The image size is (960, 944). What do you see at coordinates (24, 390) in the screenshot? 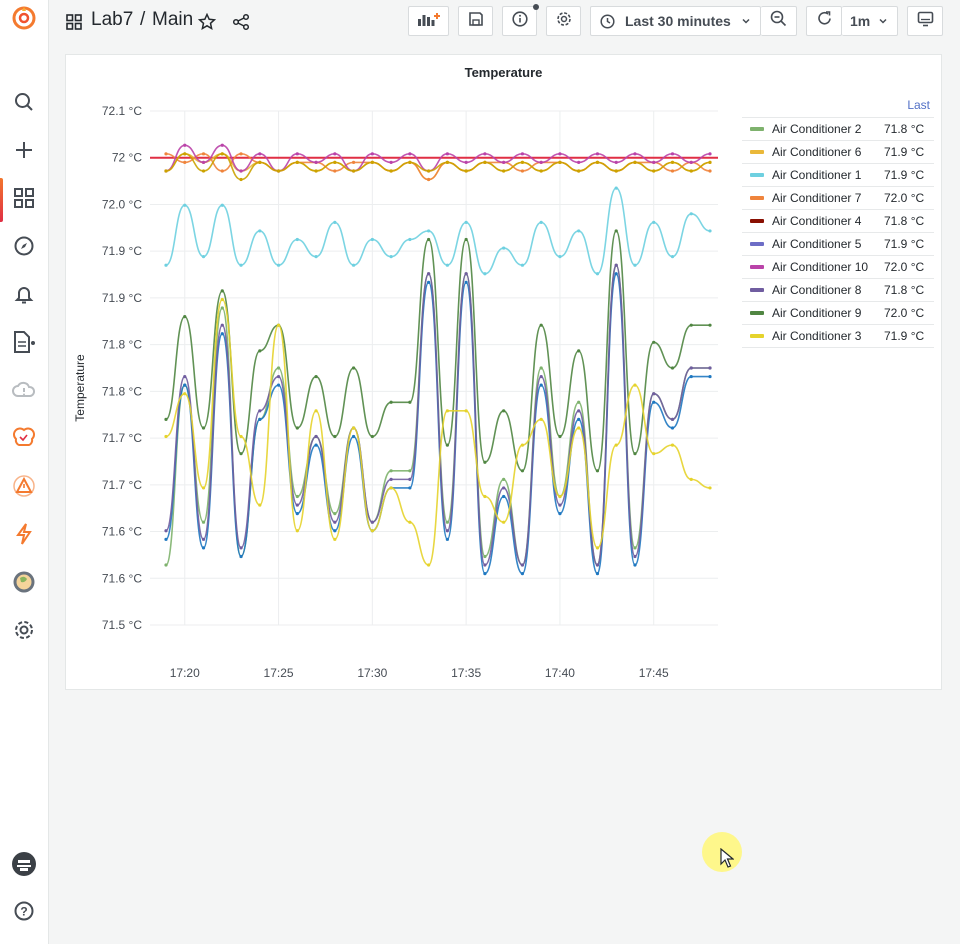
I see `cloud-alert-icon` at bounding box center [24, 390].